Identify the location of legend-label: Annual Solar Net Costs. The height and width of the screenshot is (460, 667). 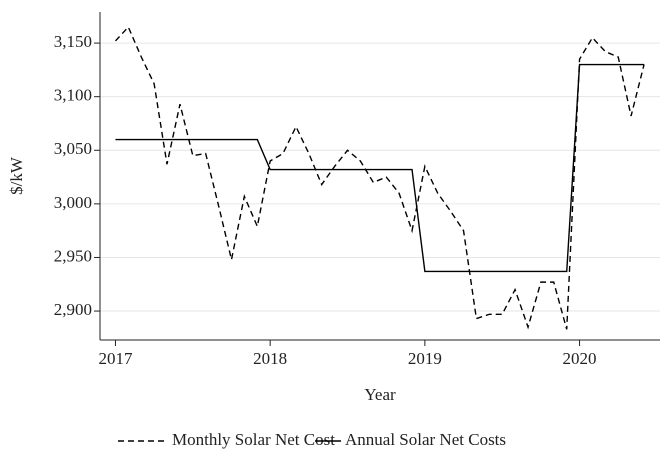
(425, 439).